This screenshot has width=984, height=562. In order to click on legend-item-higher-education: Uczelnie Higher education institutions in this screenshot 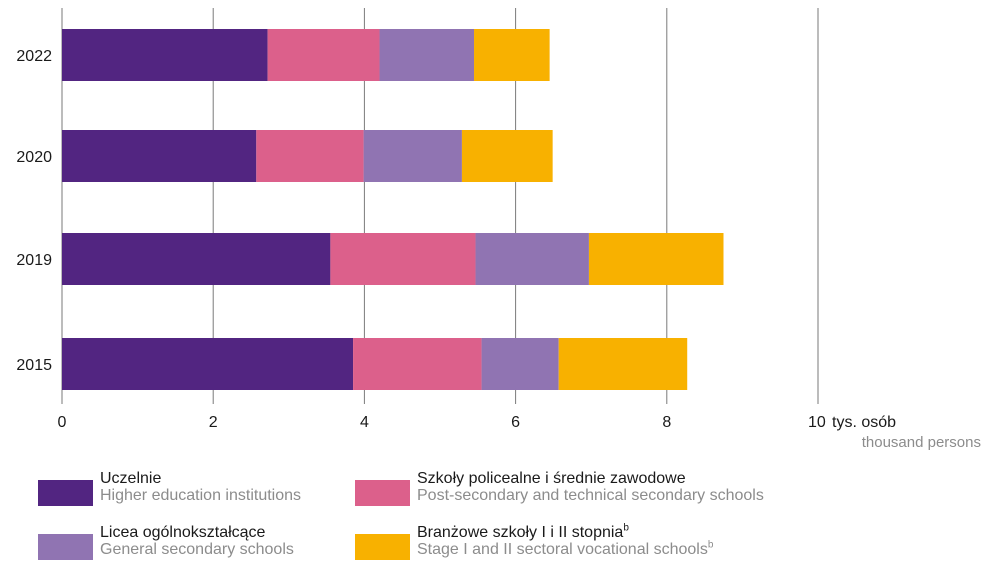, I will do `click(169, 488)`.